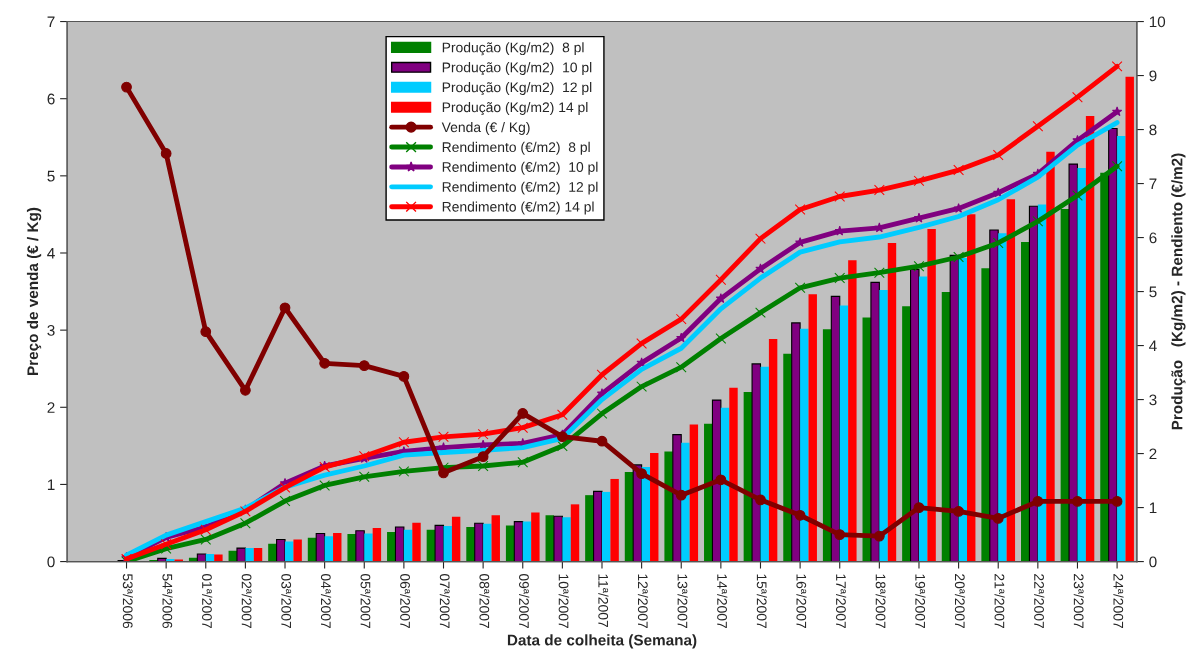 The height and width of the screenshot is (653, 1198). Describe the element at coordinates (520, 188) in the screenshot. I see `legend-label: Rendimento (€/m2) 12 pl` at that location.